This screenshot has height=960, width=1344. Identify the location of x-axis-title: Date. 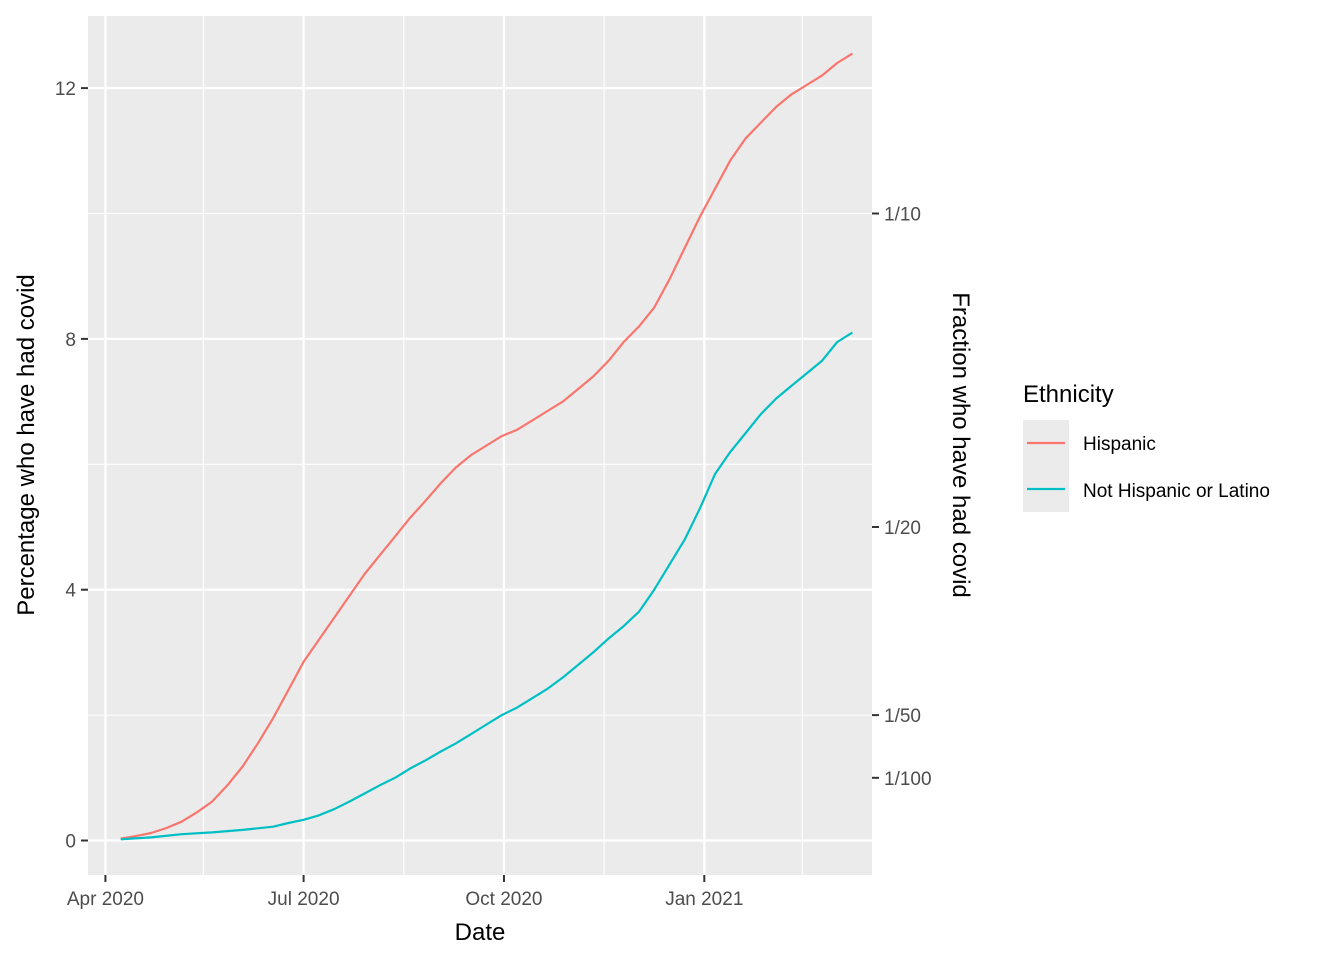
(480, 932).